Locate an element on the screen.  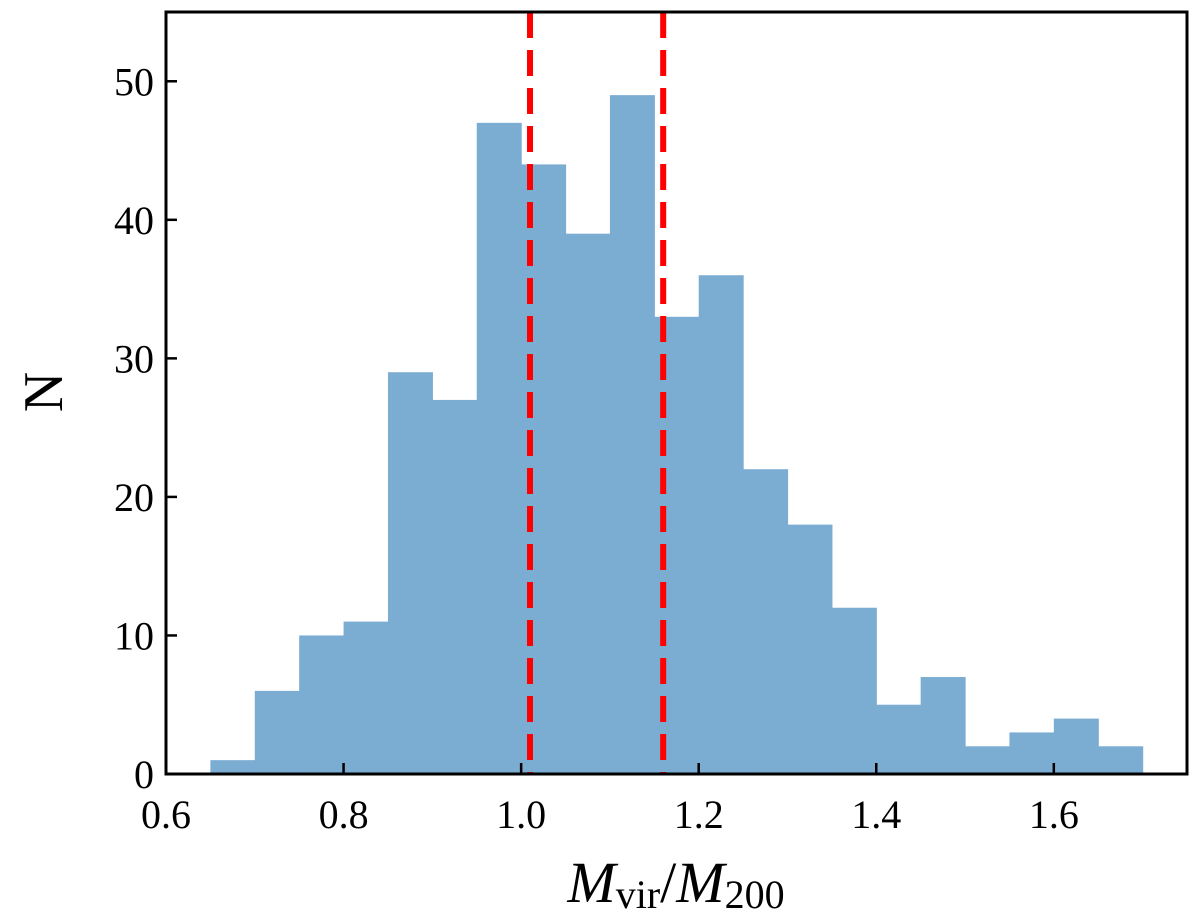
y-axis-label: N is located at coordinates (44, 392).